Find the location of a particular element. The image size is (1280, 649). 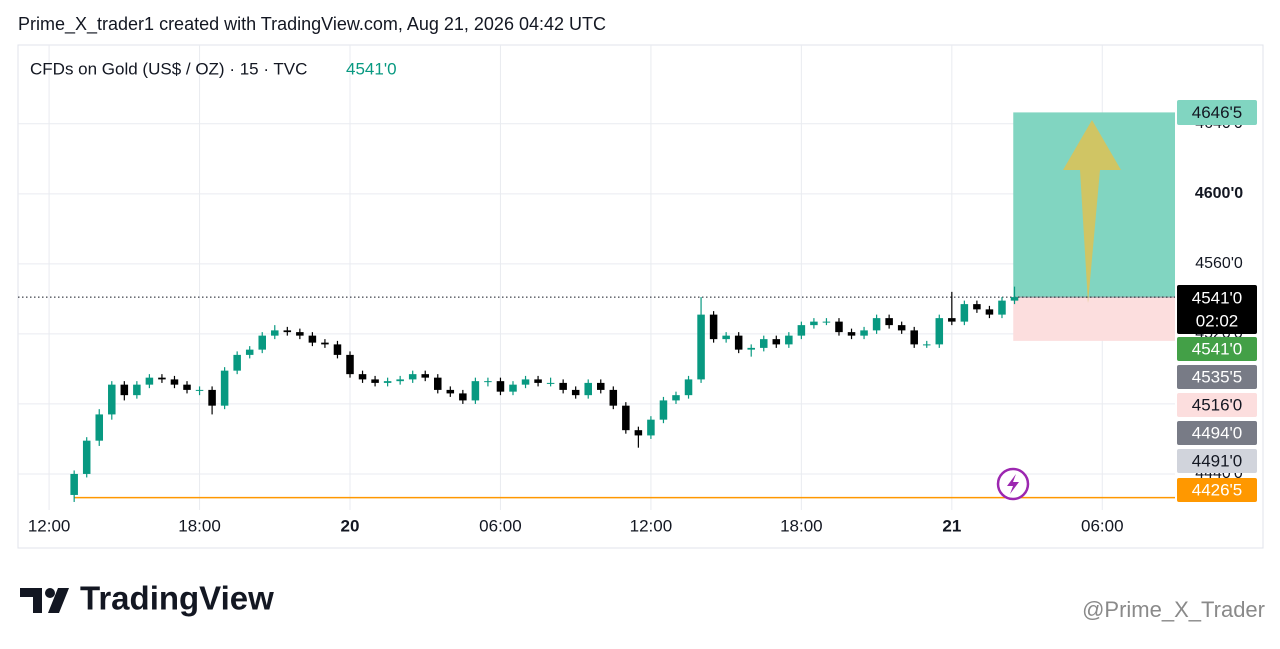

price-badge-label: 4535'5 is located at coordinates (1217, 376).